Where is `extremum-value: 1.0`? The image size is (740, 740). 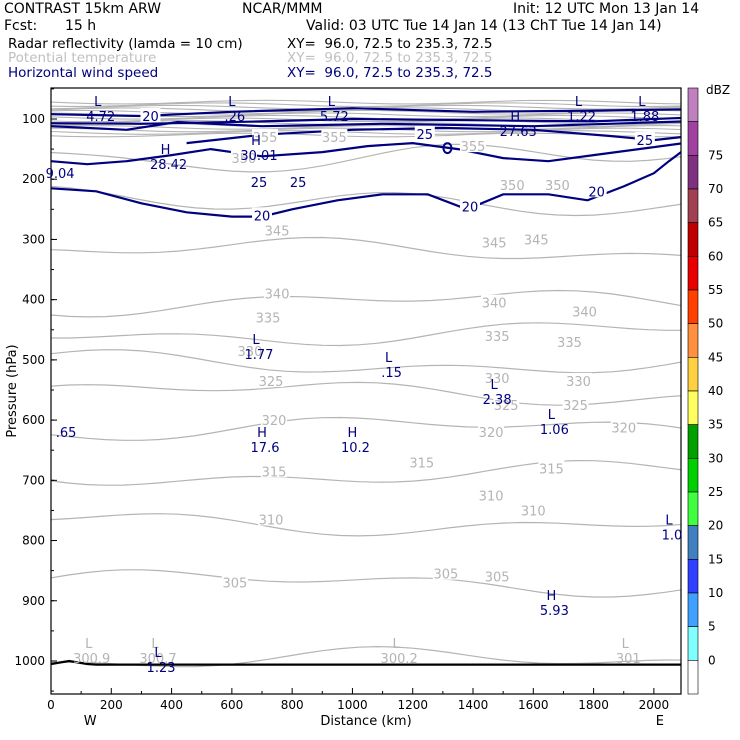
extremum-value: 1.0 is located at coordinates (672, 535).